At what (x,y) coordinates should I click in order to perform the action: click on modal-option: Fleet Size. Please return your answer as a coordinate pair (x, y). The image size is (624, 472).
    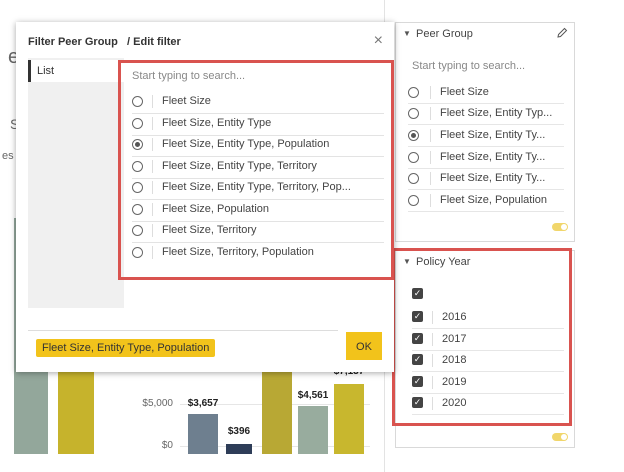
    Looking at the image, I should click on (258, 103).